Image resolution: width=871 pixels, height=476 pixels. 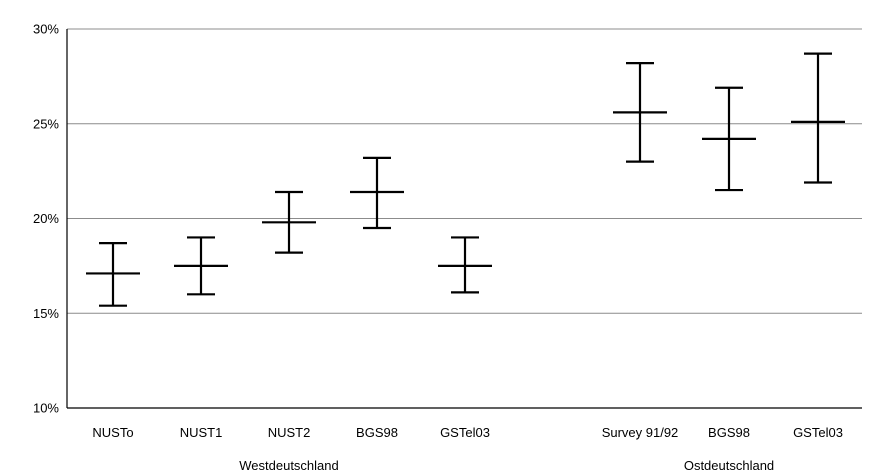 I want to click on x-category-label: NUSTo, so click(x=112, y=432).